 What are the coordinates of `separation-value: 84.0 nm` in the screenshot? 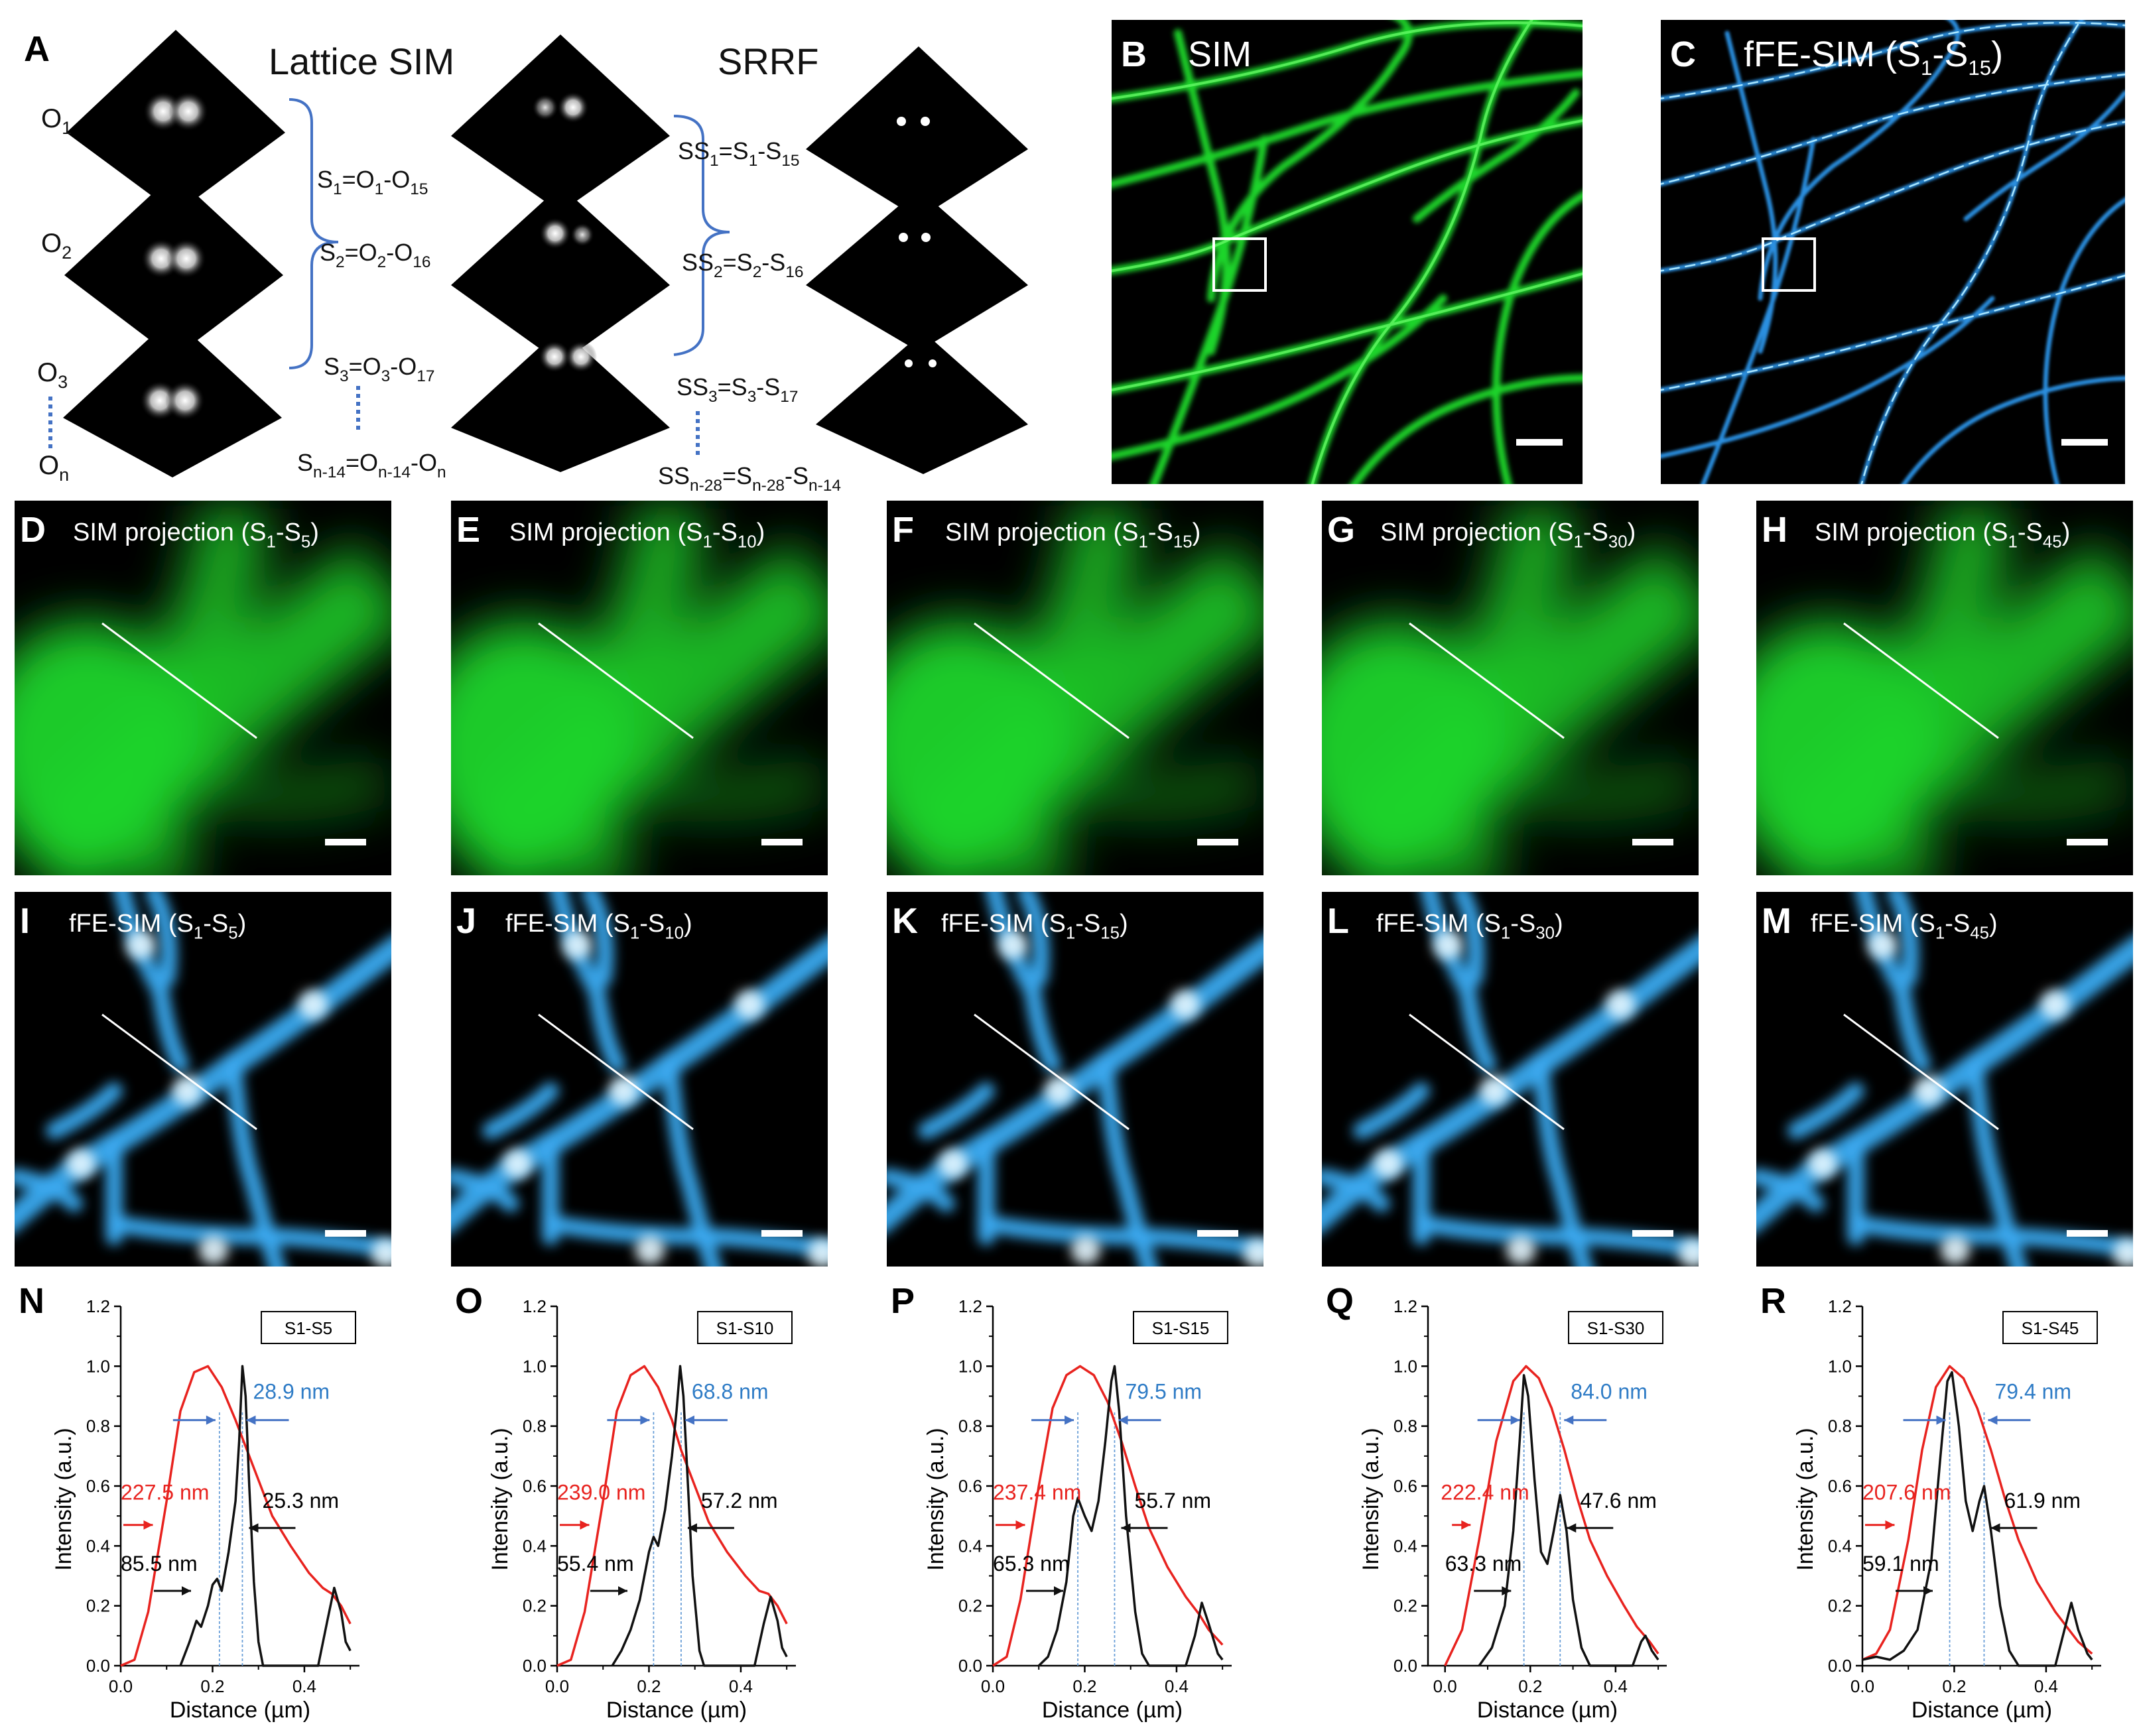 It's located at (1610, 1392).